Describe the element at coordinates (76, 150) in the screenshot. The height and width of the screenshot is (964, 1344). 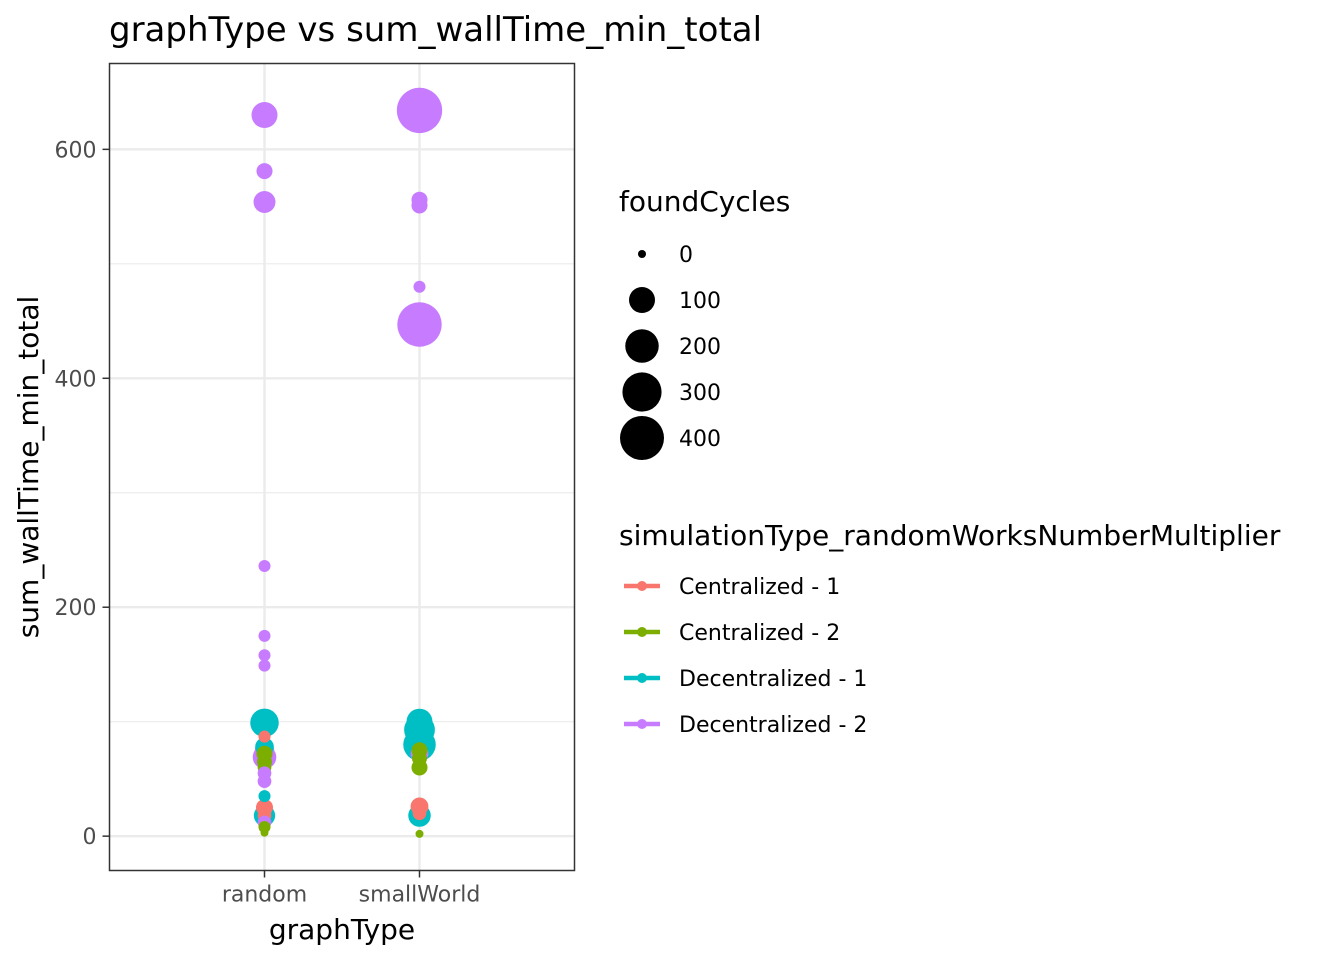
I see `y-tick-label: 600` at that location.